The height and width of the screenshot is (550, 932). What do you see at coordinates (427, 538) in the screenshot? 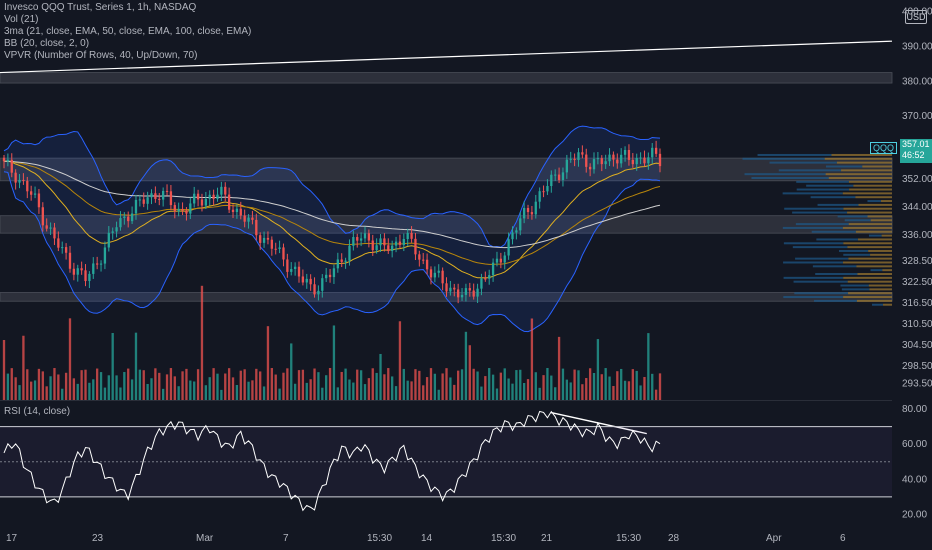
I see `time-tick-label: 14` at bounding box center [427, 538].